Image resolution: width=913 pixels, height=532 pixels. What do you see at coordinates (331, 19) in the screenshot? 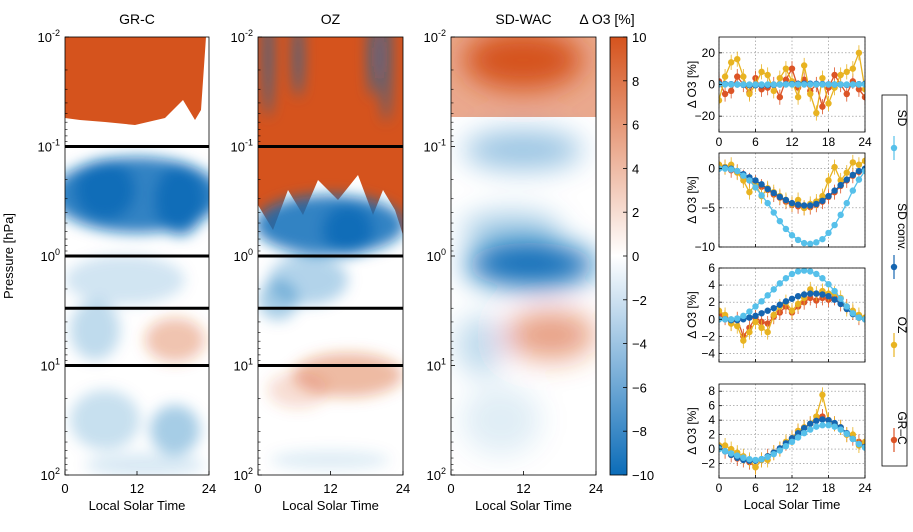
I see `panel-title: OZ` at bounding box center [331, 19].